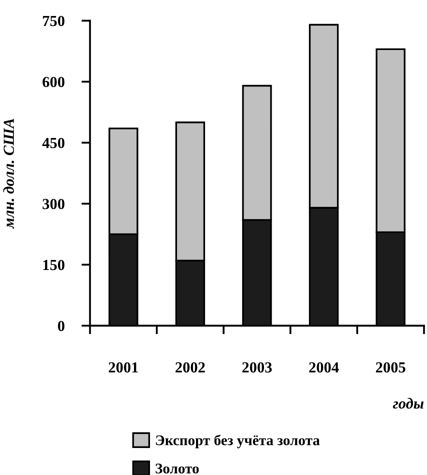  What do you see at coordinates (8, 173) in the screenshot?
I see `y-axis-title: млн. долл. США` at bounding box center [8, 173].